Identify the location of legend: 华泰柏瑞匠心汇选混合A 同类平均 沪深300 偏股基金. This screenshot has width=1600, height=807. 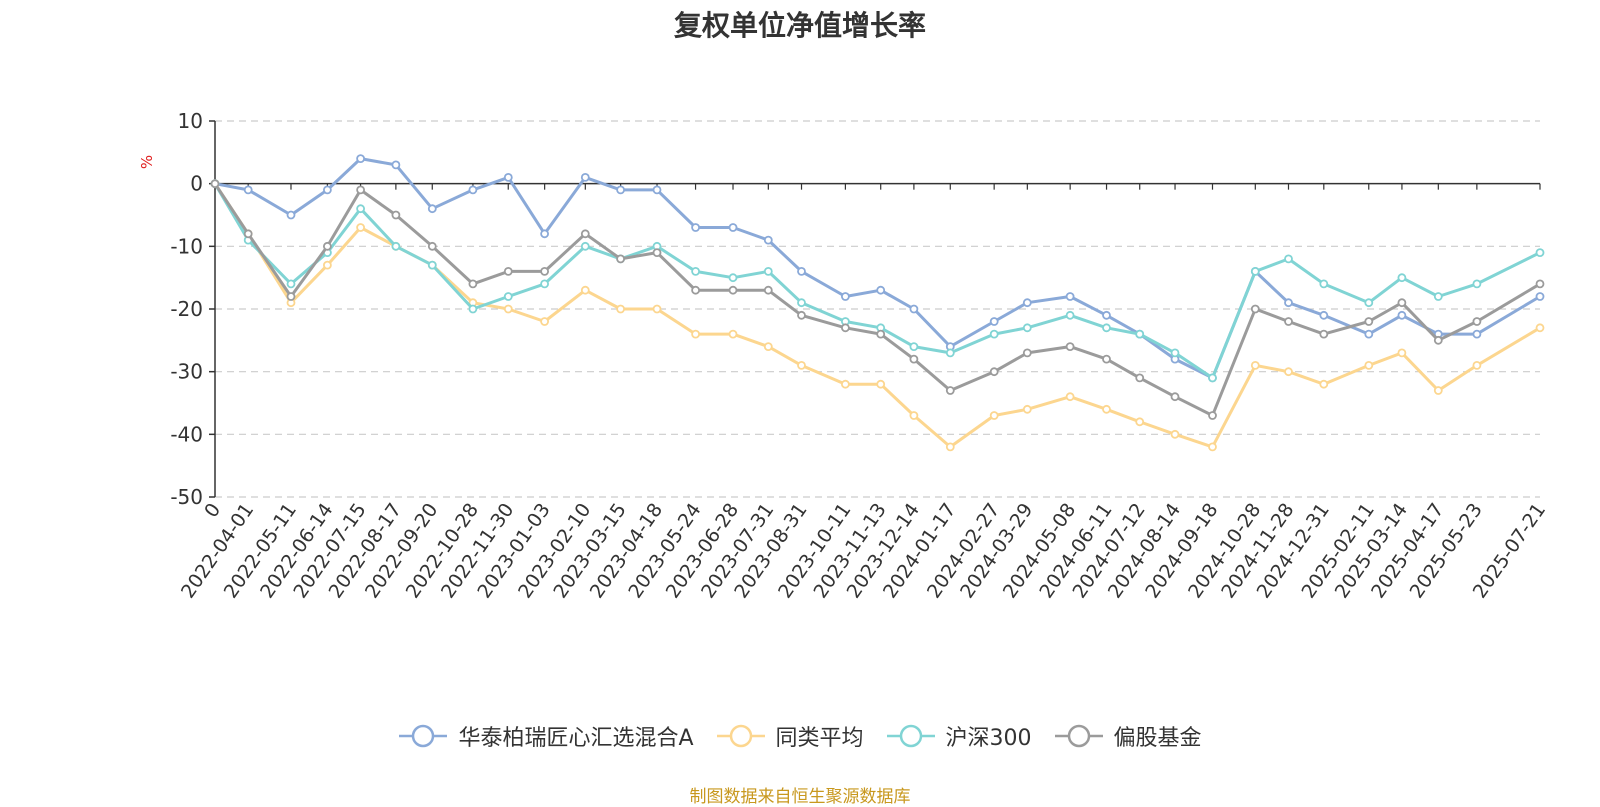
(800, 736).